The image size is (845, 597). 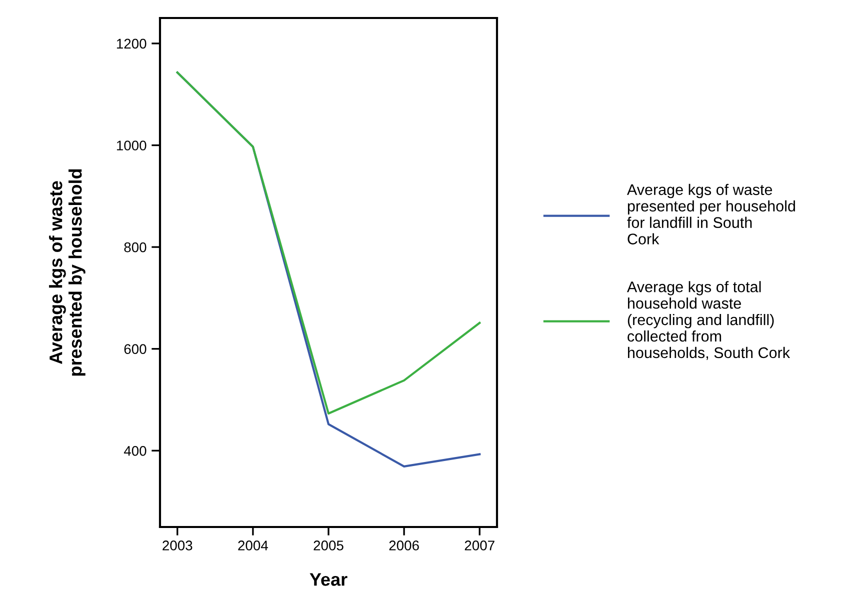 I want to click on x-tick-label: 2007, so click(x=479, y=545).